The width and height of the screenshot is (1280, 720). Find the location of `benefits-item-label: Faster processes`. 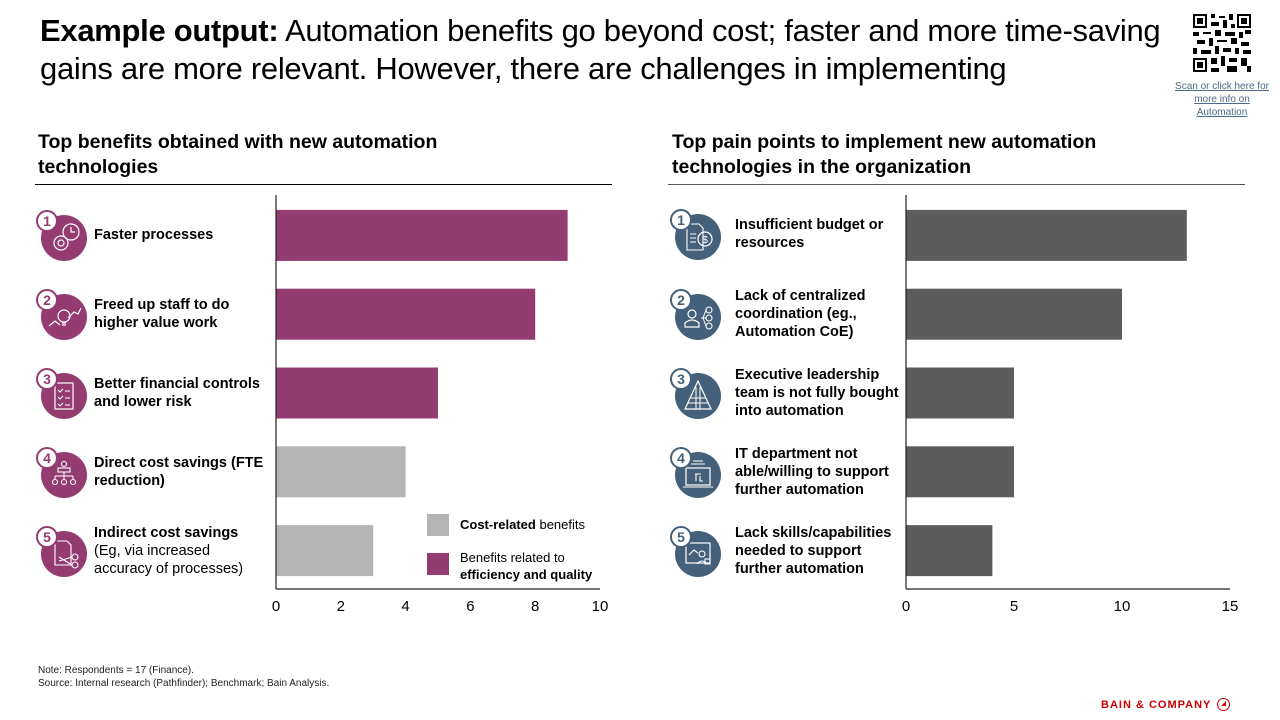

benefits-item-label: Faster processes is located at coordinates (181, 235).